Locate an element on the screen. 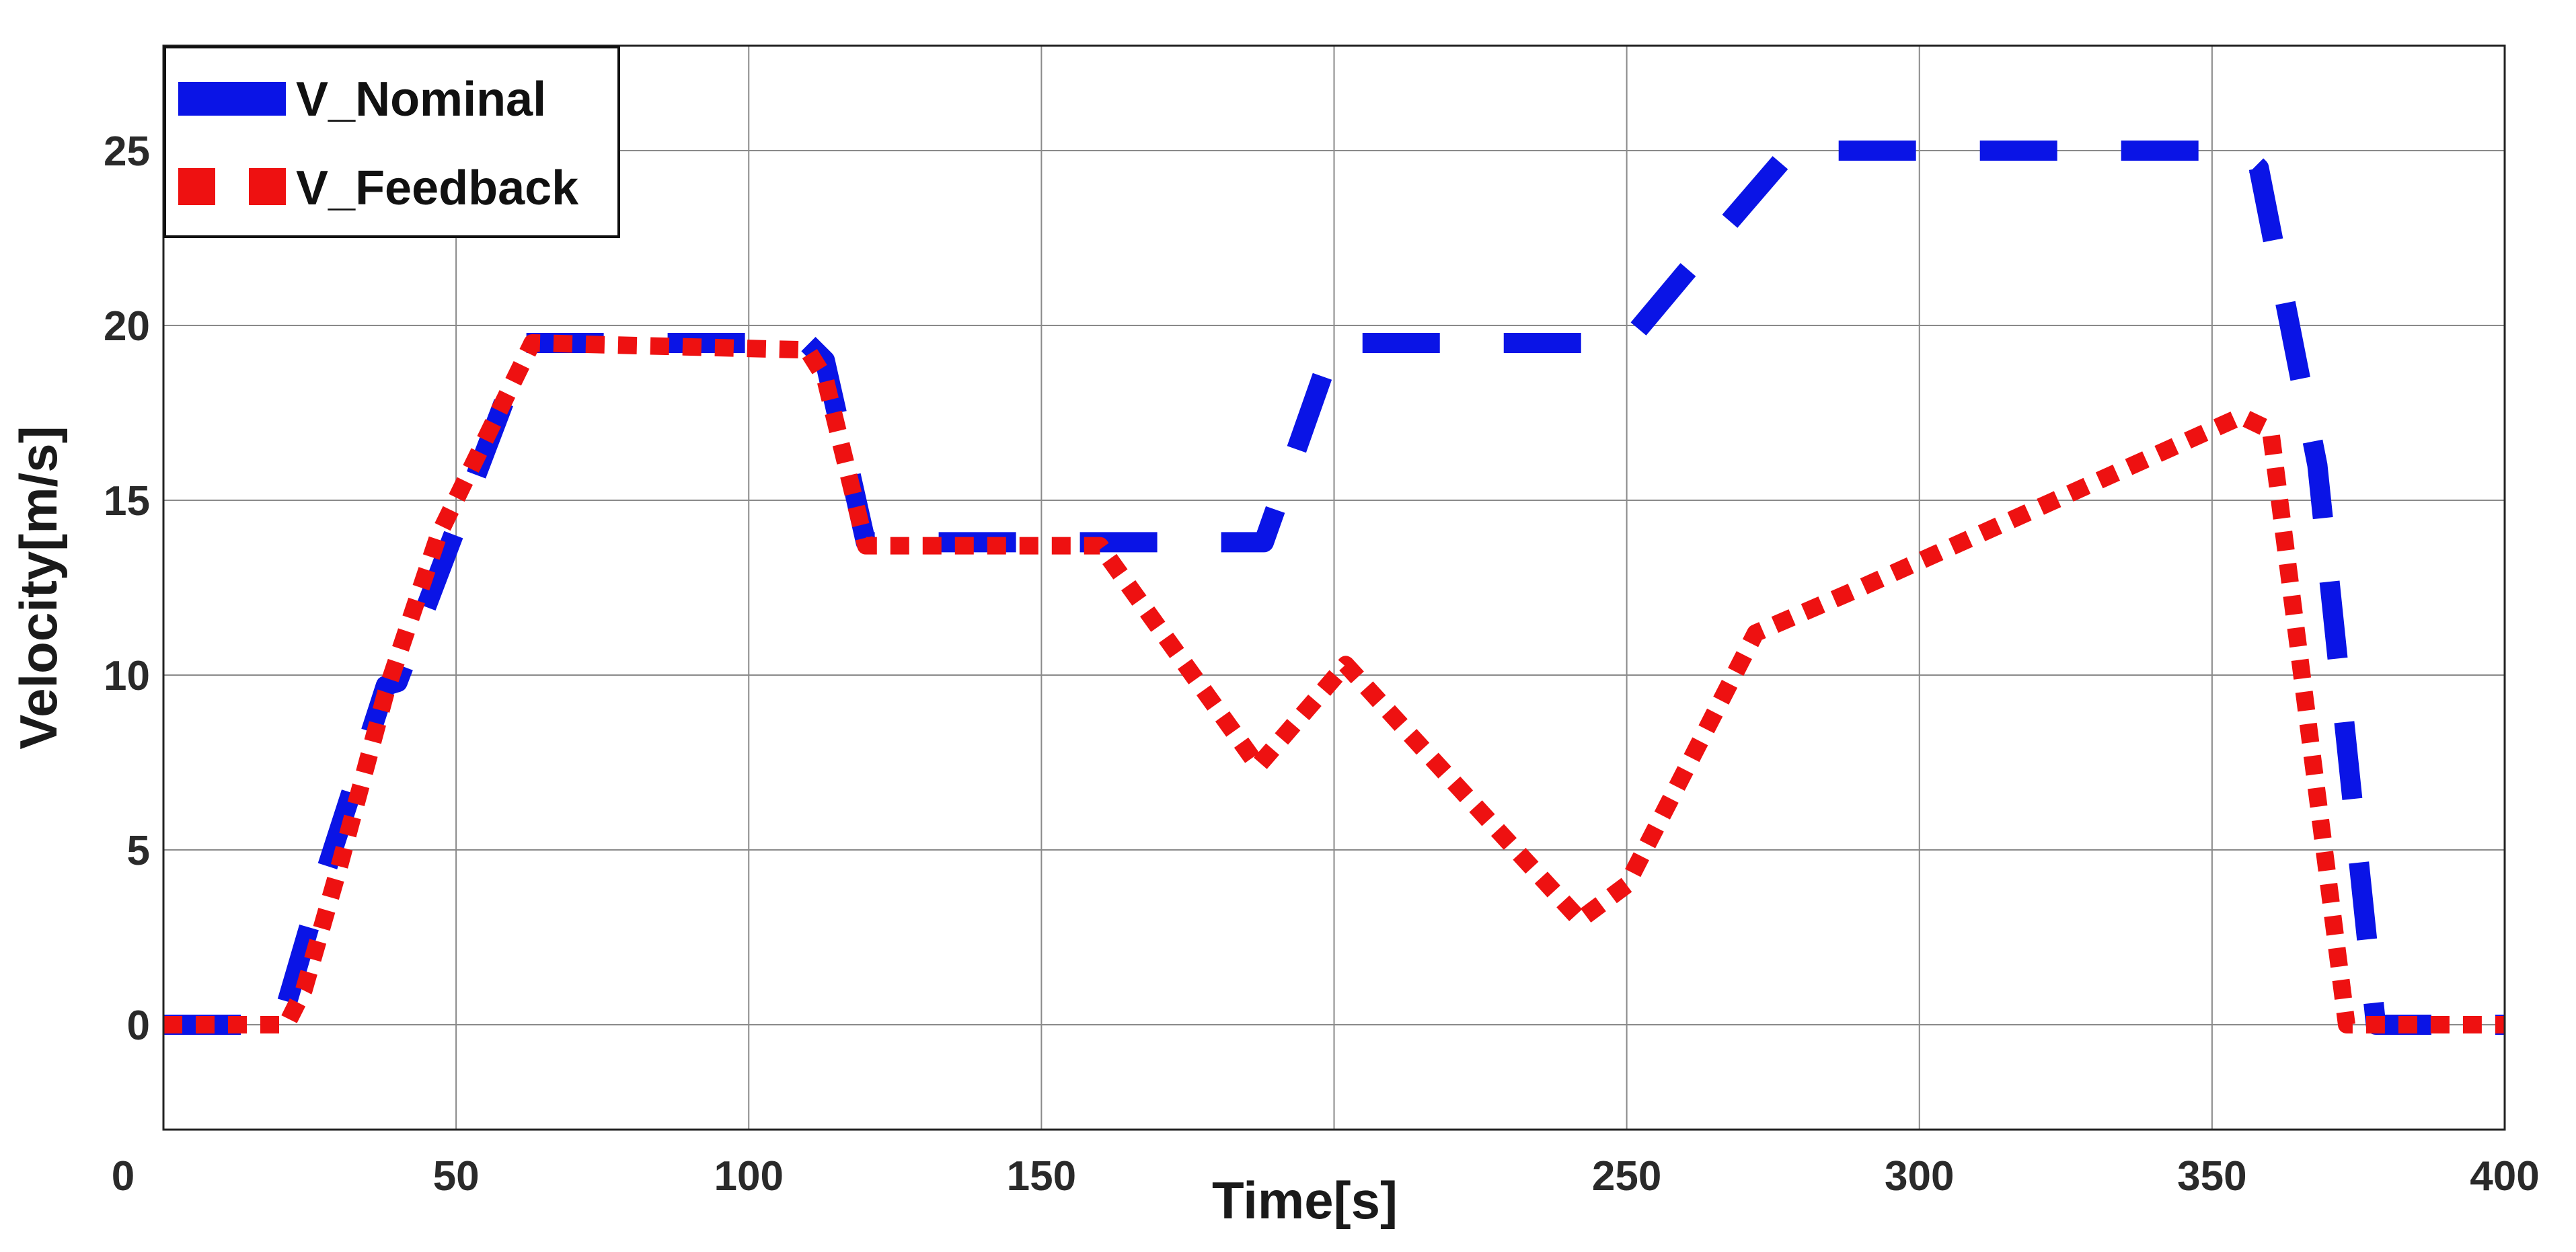  legend-box is located at coordinates (391, 142).